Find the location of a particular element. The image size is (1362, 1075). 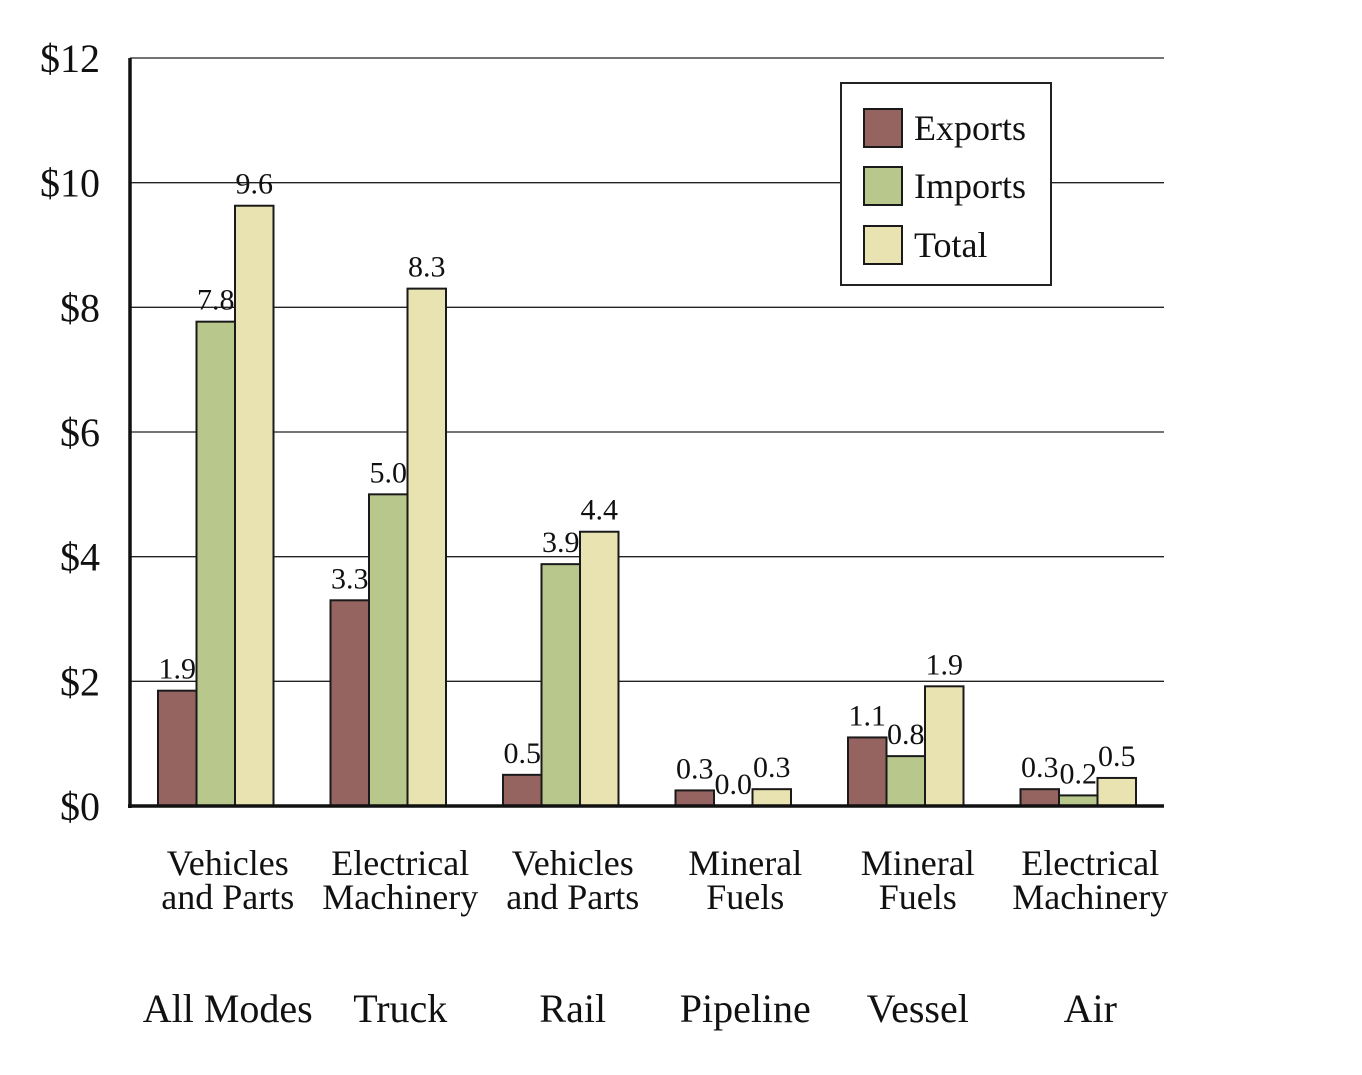

data-label: 8.3 is located at coordinates (427, 267).